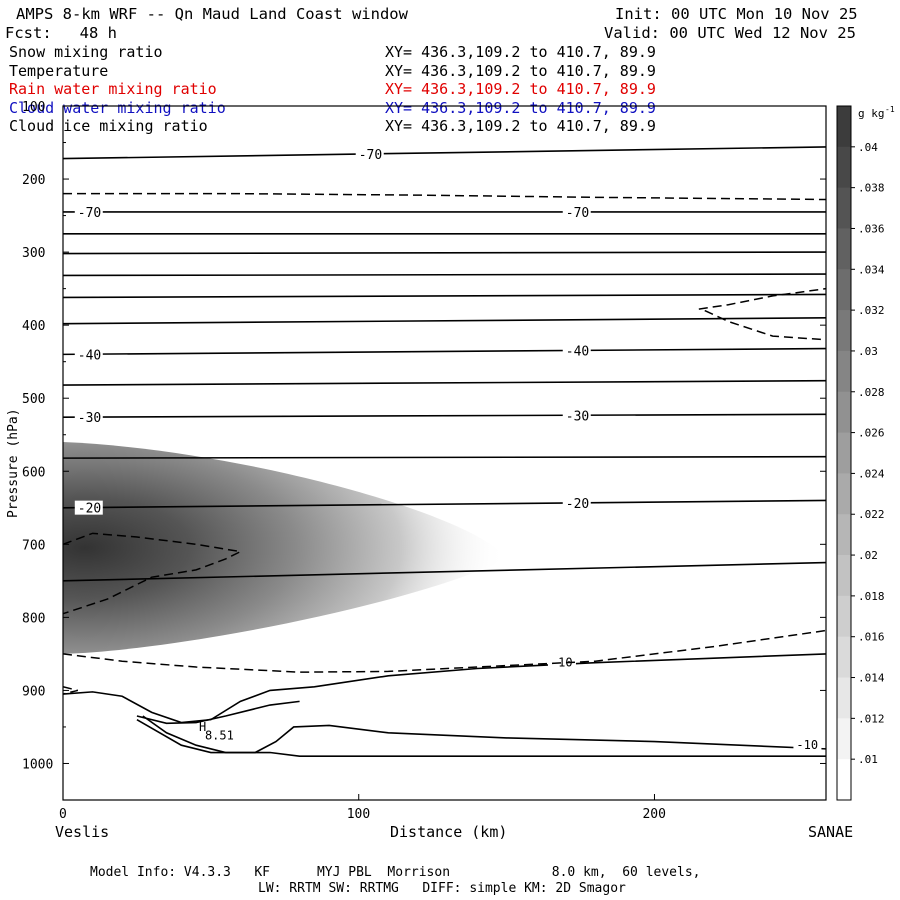 Image resolution: width=900 pixels, height=900 pixels. I want to click on colorbar-tick-label: .022, so click(871, 514).